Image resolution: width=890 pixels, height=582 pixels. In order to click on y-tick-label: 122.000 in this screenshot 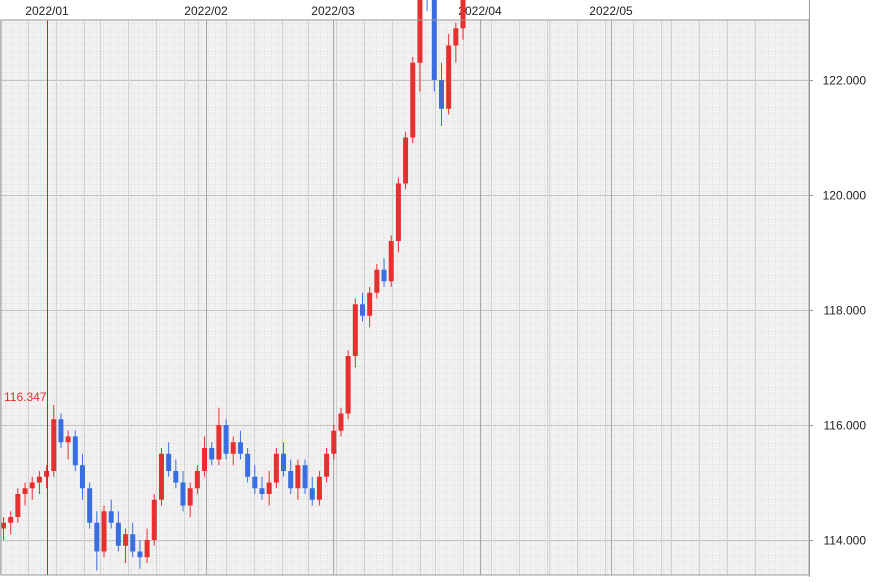, I will do `click(845, 81)`.